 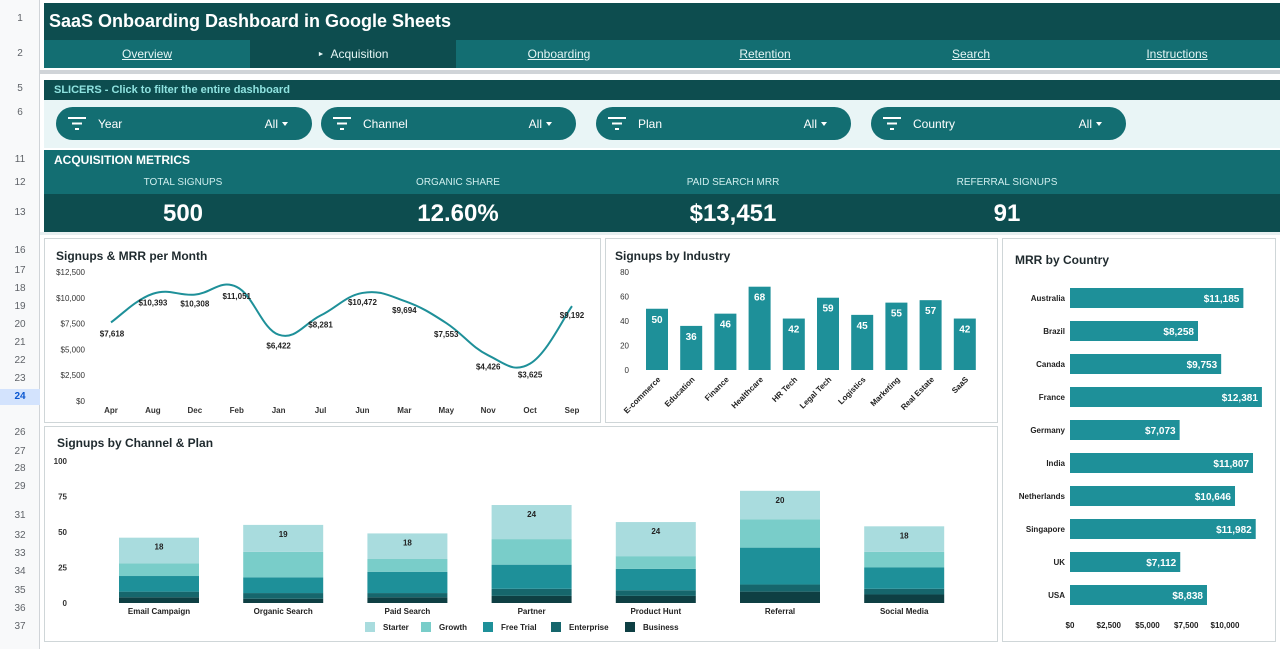 I want to click on metric-label-organic-share: ORGANIC SHARE, so click(x=458, y=182).